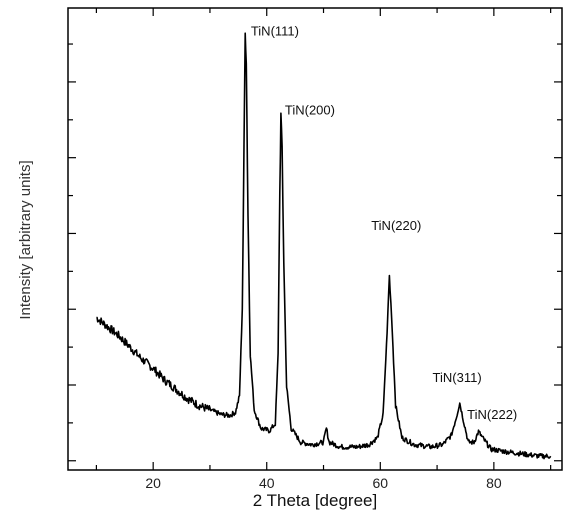 The image size is (571, 512). I want to click on y-axis-label: Intensity [arbitrary units], so click(25, 239).